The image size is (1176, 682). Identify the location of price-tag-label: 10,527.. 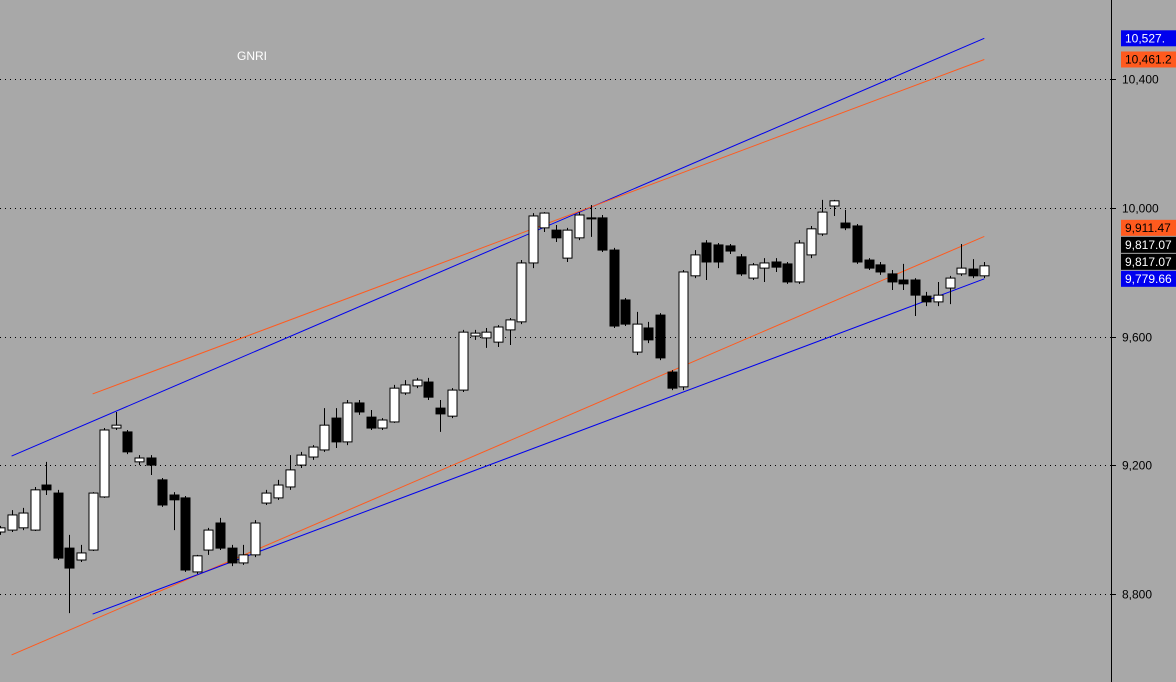
(1145, 38).